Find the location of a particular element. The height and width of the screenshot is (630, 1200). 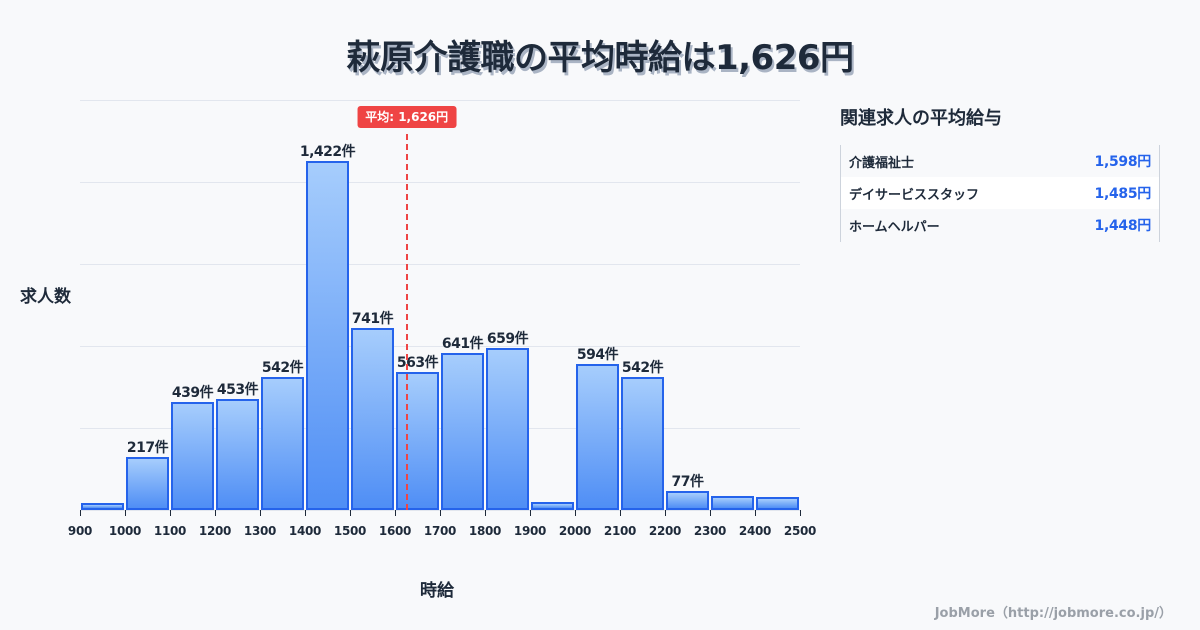

job-salary: 1,598円 is located at coordinates (1123, 162).